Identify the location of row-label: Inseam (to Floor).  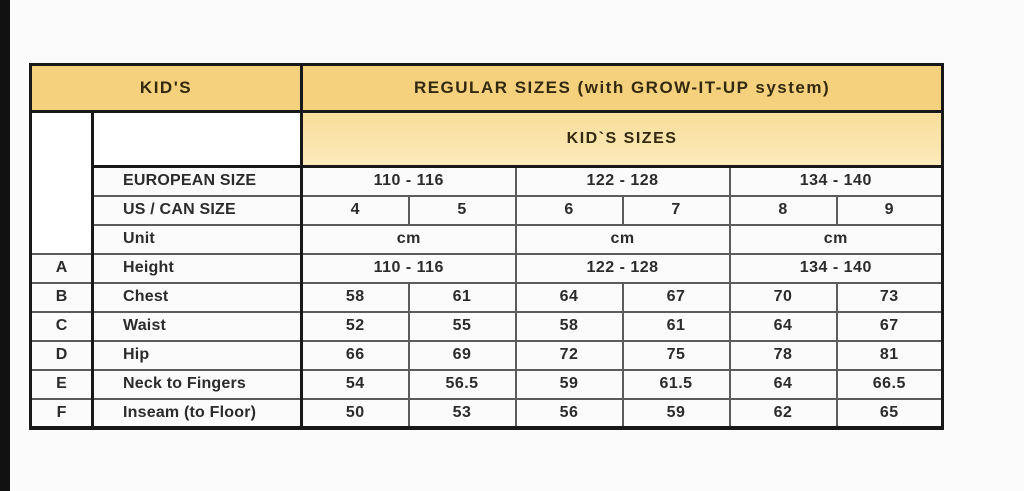
(197, 413).